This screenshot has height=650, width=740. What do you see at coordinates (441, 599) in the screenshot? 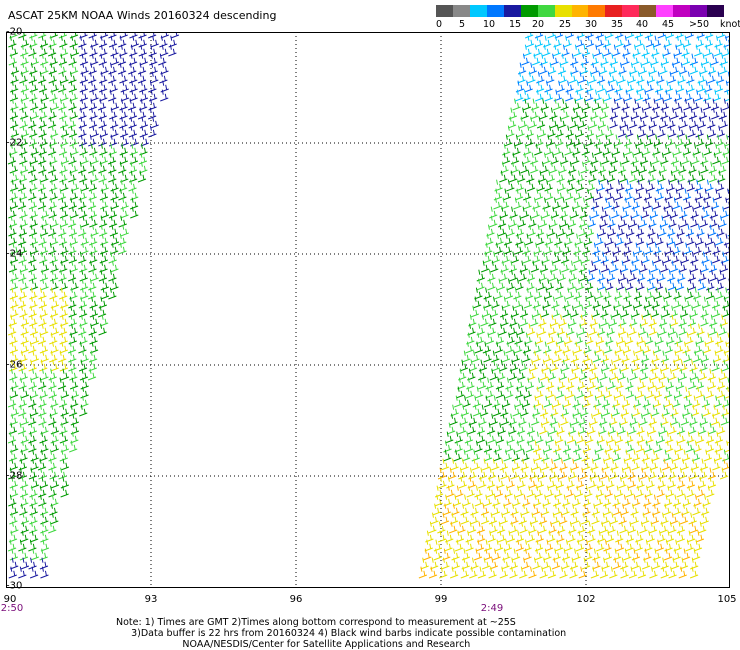
I see `lon-label: 99` at bounding box center [441, 599].